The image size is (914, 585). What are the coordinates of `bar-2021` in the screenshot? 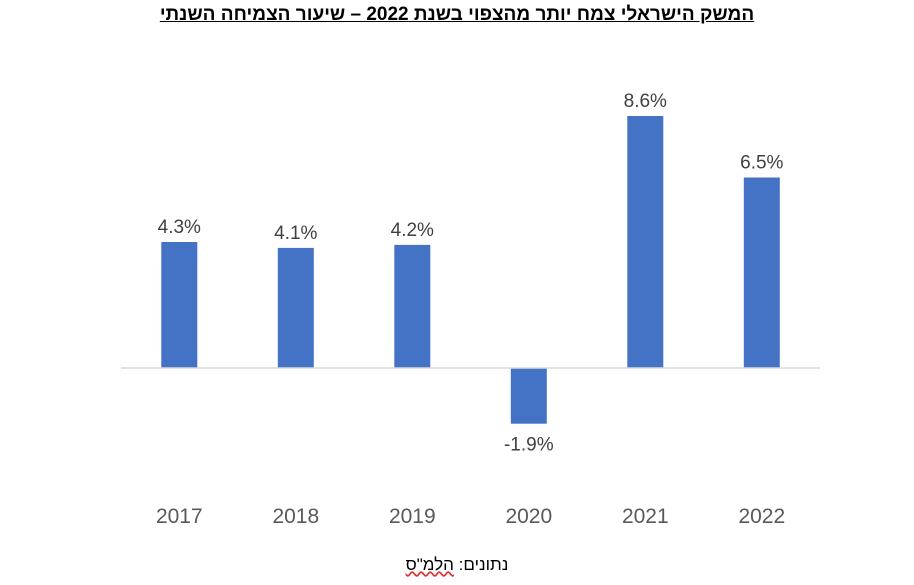 It's located at (645, 242).